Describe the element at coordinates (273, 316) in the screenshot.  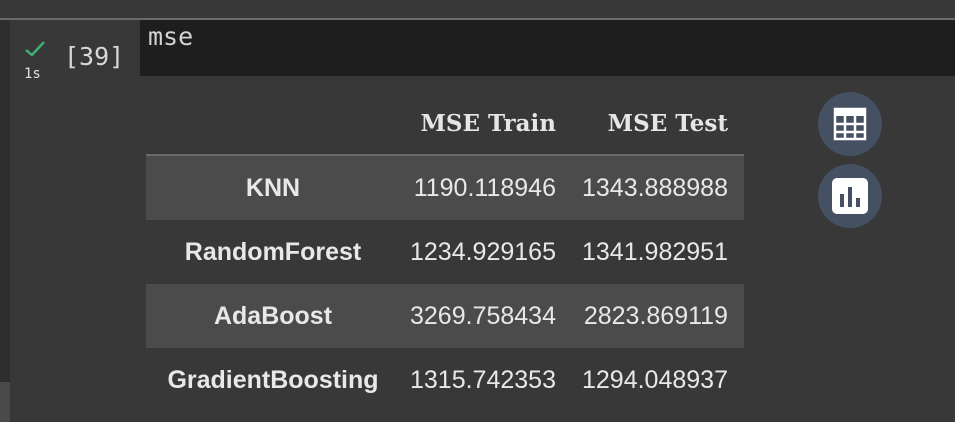
I see `row-index: AdaBoost` at that location.